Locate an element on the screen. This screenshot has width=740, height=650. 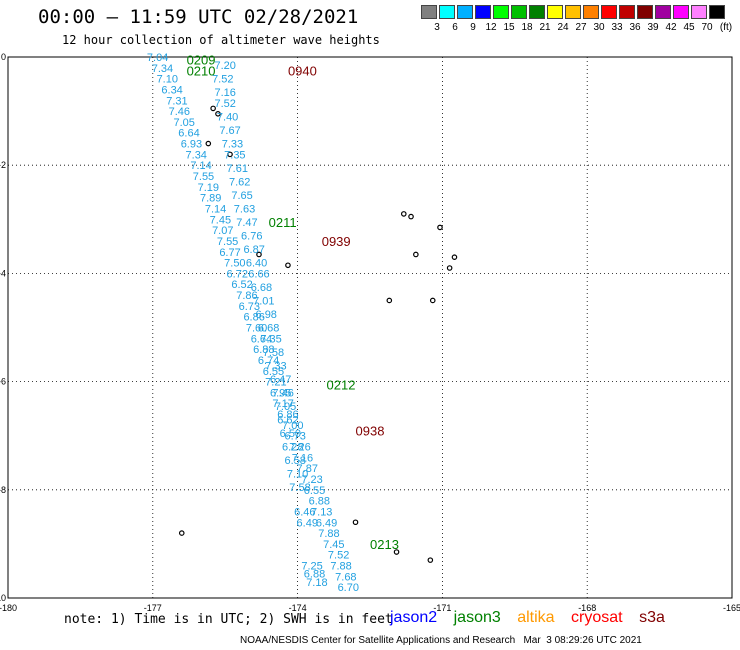
wave-height-value: 6.52 is located at coordinates (241, 285).